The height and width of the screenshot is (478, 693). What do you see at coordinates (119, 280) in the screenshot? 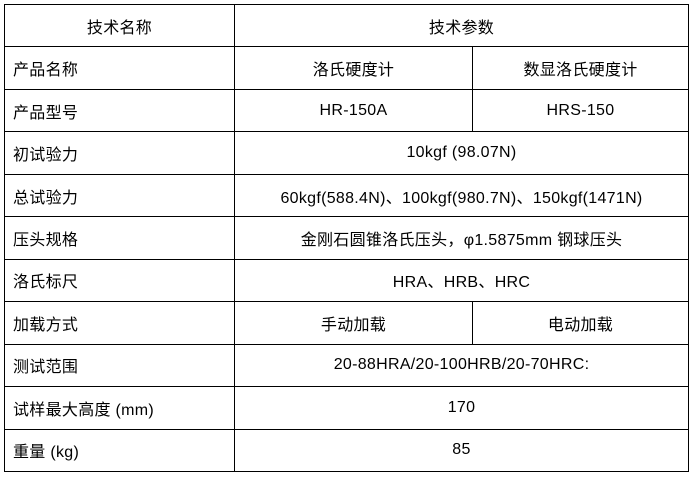
I see `label-rockwell-scale: 洛氏标尺` at bounding box center [119, 280].